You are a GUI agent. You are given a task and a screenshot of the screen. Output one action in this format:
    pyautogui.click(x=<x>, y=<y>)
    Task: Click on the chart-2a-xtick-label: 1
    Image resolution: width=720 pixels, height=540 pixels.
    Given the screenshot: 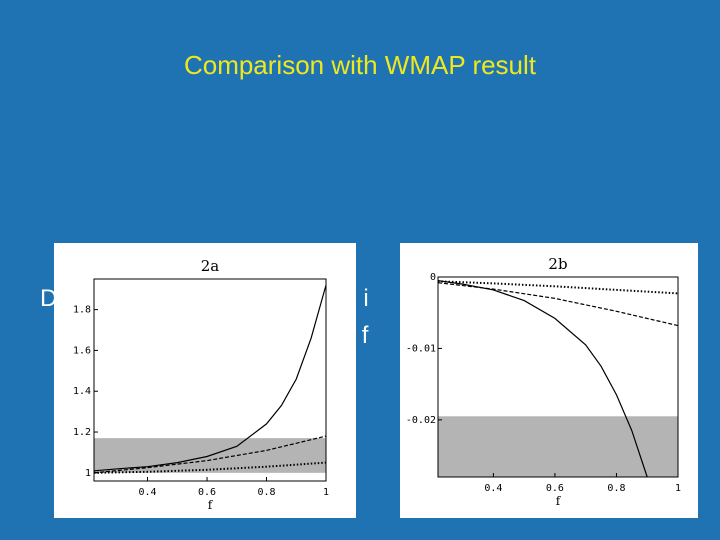 What is the action you would take?
    pyautogui.click(x=326, y=492)
    